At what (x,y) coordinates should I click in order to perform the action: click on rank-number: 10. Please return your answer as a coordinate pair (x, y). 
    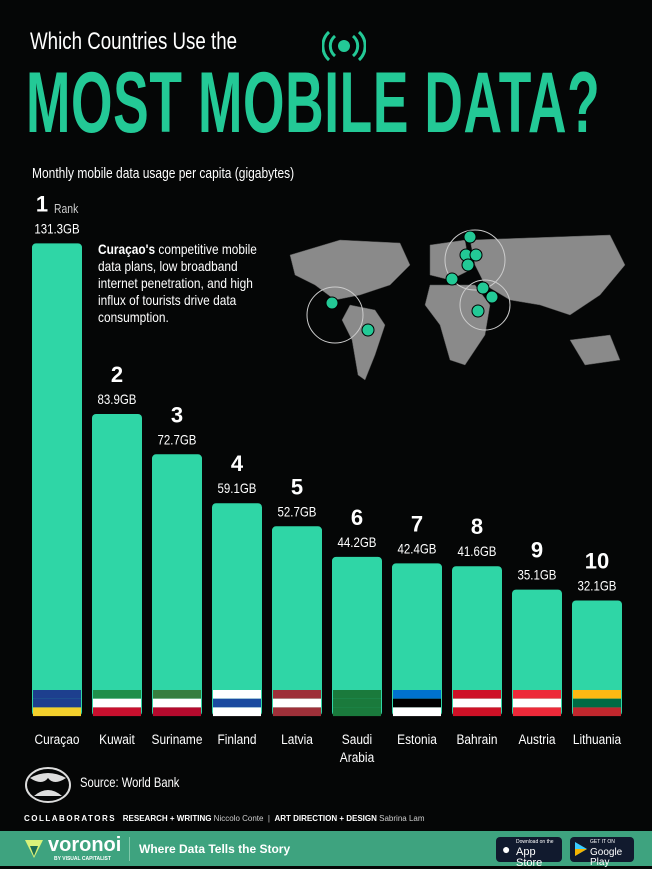
    Looking at the image, I should click on (597, 560).